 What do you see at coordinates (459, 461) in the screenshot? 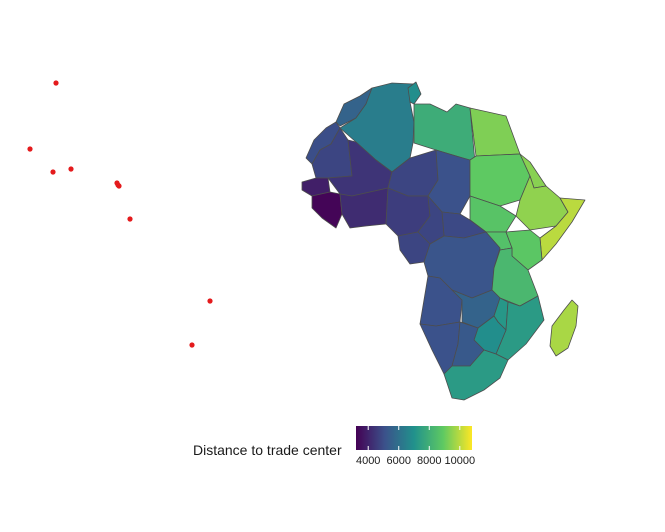
I see `legend-tick-label-3: 10000` at bounding box center [459, 461].